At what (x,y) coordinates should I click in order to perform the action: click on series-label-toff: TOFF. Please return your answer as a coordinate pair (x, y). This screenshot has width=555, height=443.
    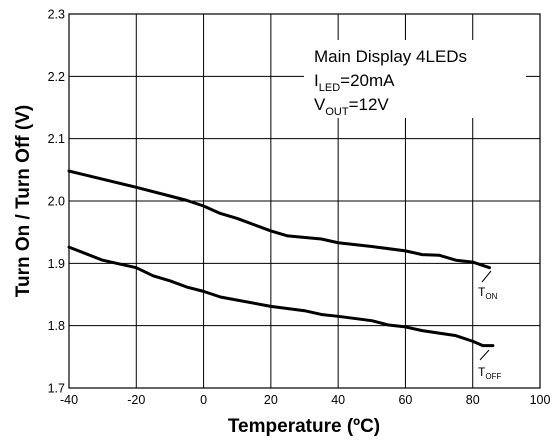
    Looking at the image, I should click on (489, 365).